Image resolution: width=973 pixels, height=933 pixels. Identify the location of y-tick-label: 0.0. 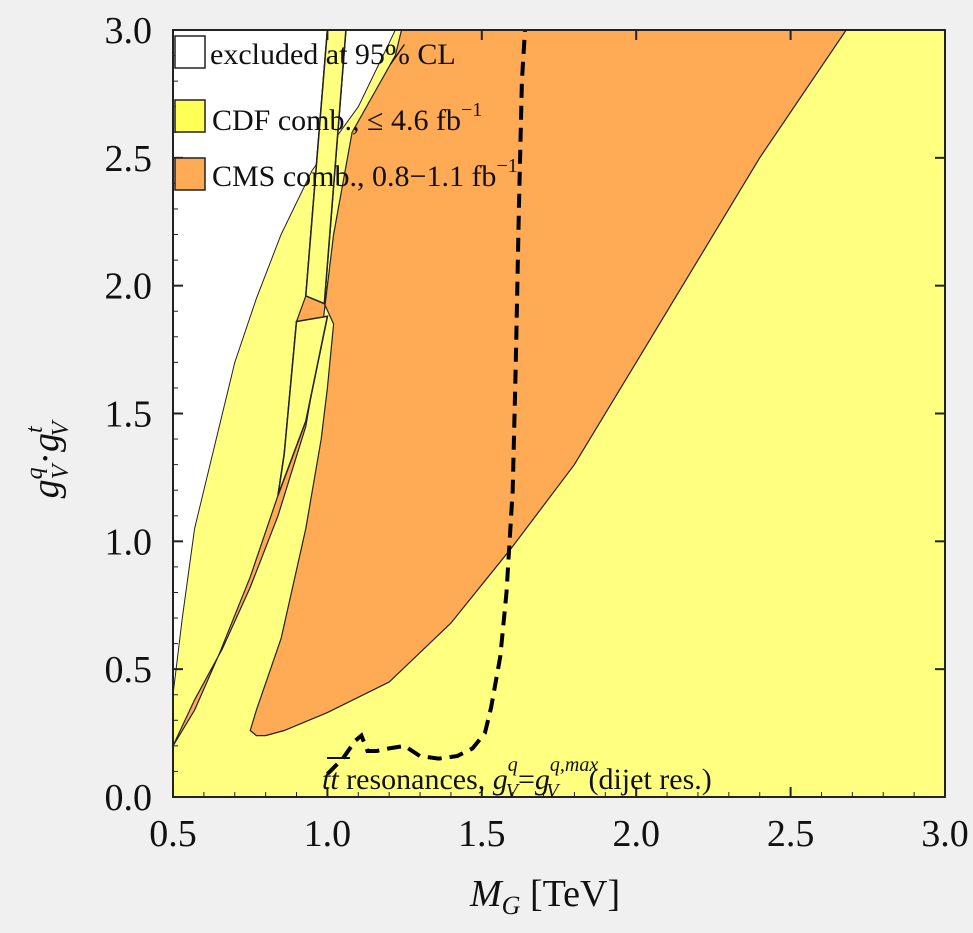
(129, 798).